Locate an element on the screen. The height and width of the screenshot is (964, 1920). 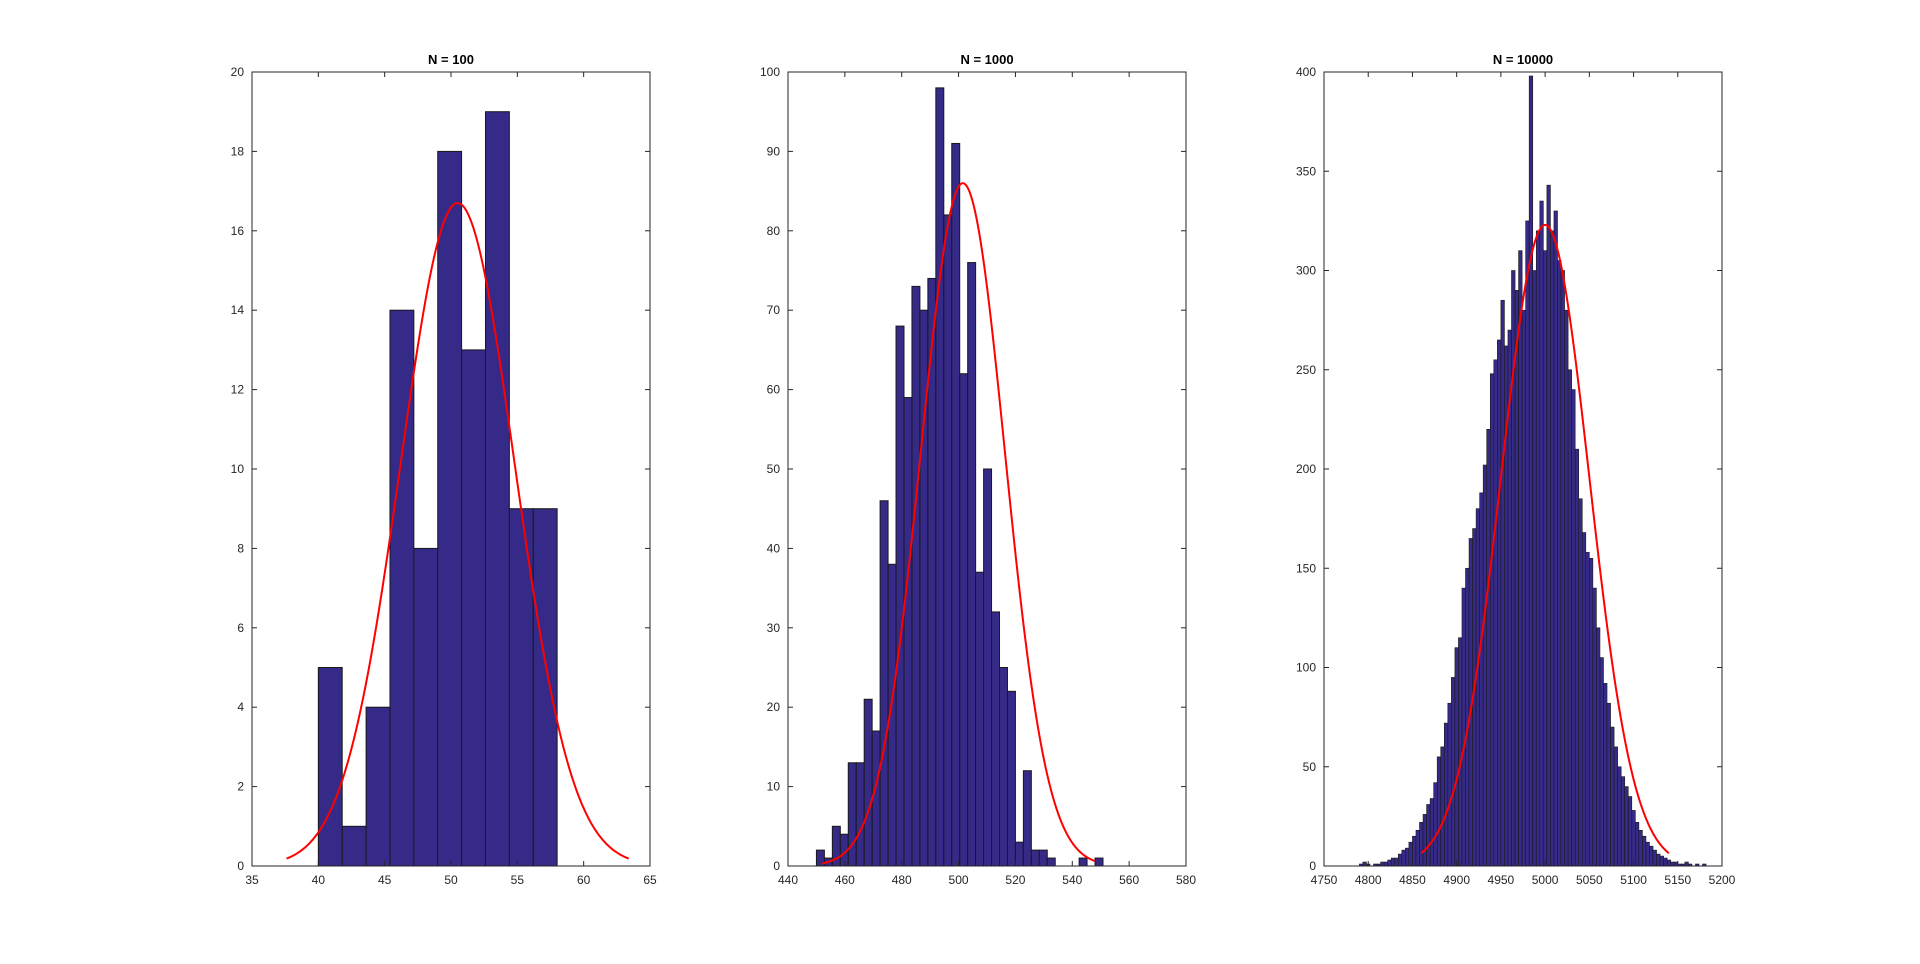
y-tick-label: 2 is located at coordinates (240, 787).